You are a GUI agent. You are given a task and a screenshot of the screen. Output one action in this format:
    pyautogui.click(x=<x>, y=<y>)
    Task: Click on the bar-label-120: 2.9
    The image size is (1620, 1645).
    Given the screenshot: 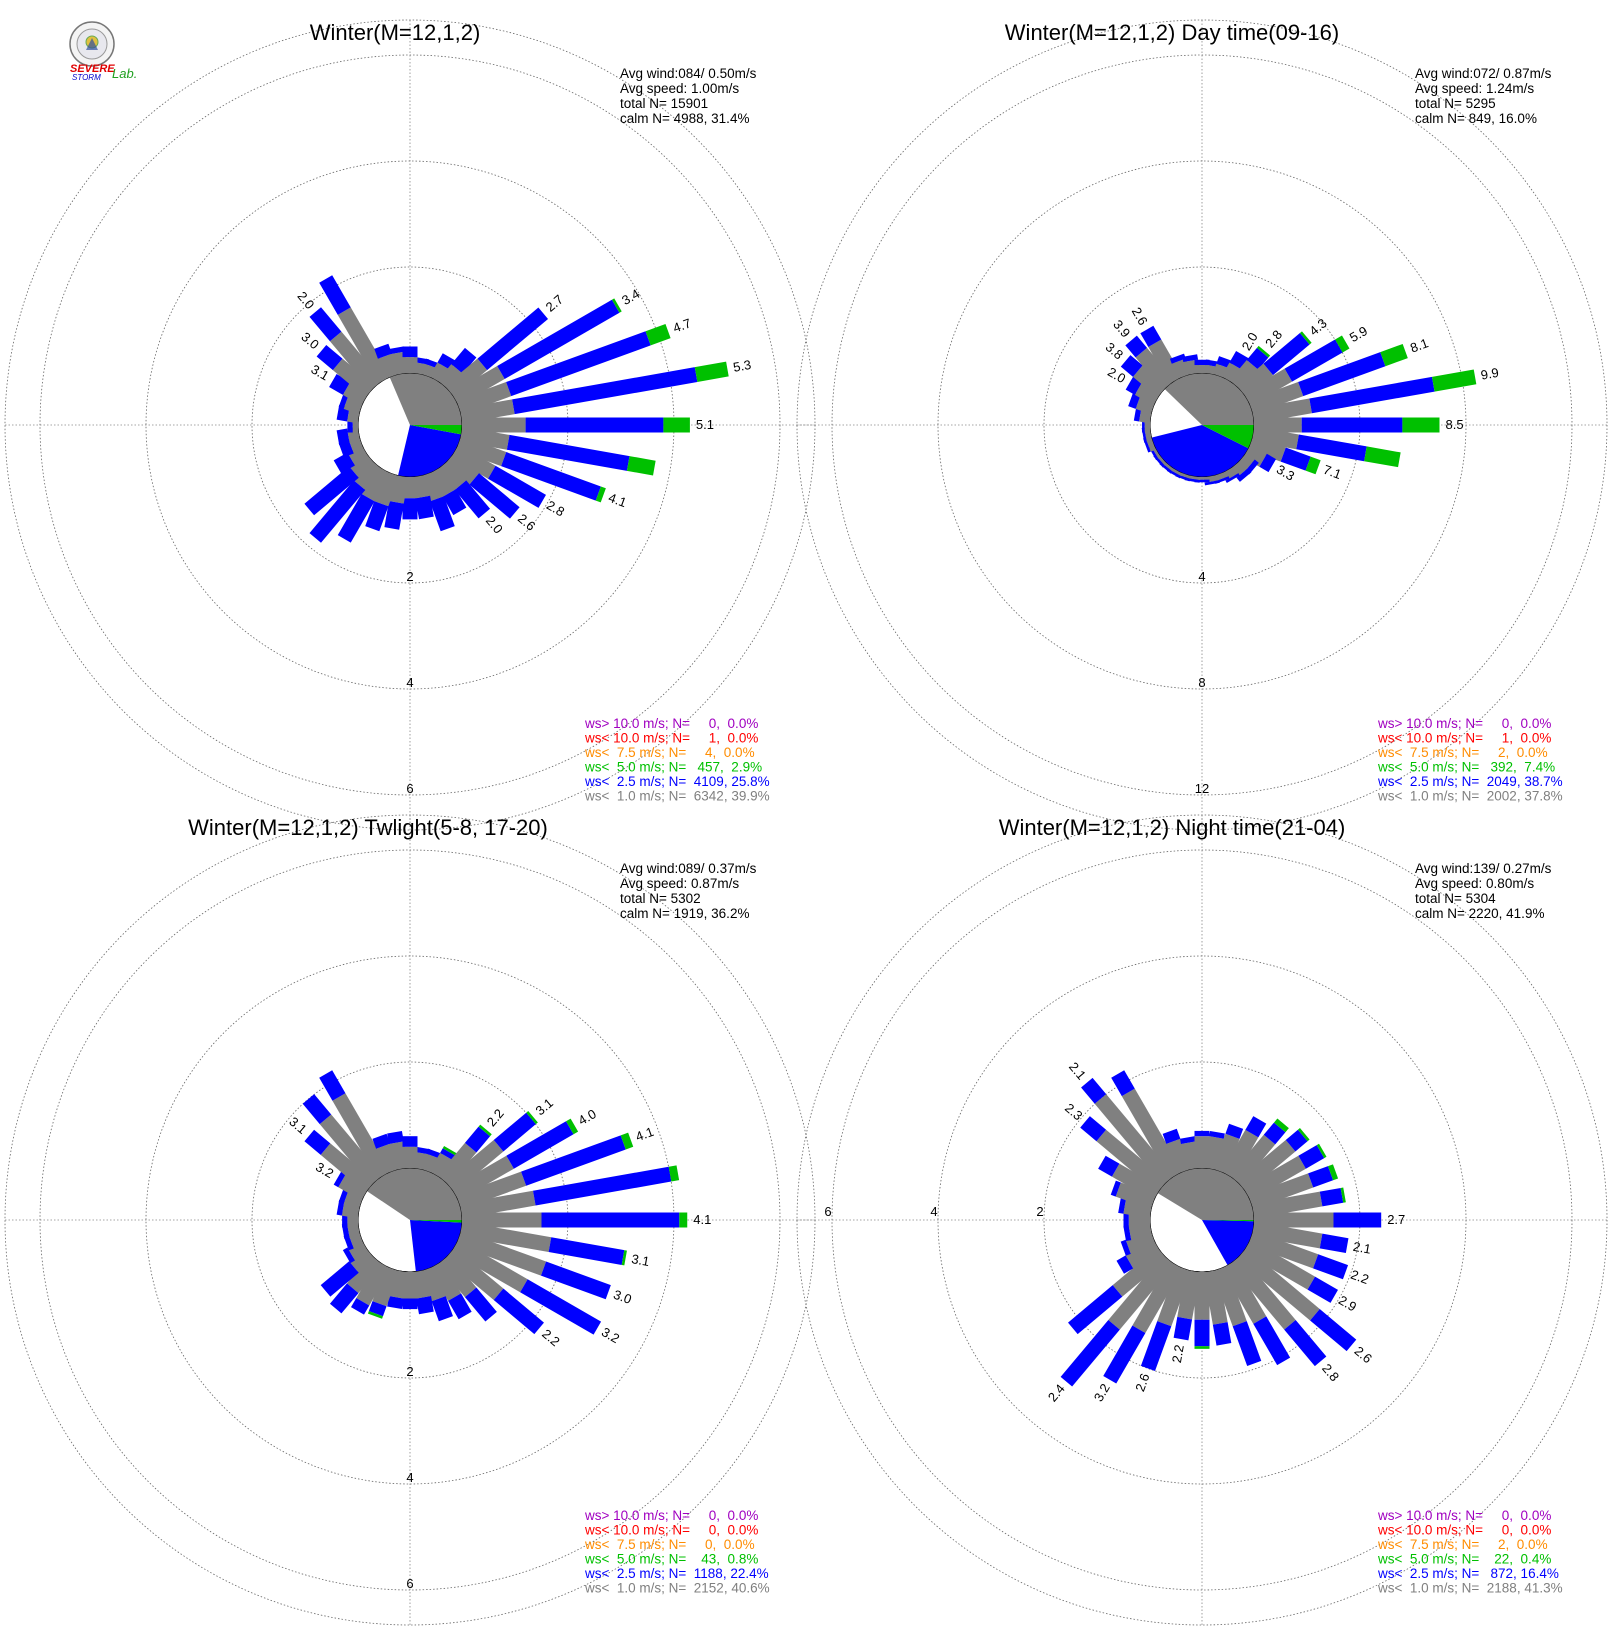 What is the action you would take?
    pyautogui.click(x=1347, y=1303)
    